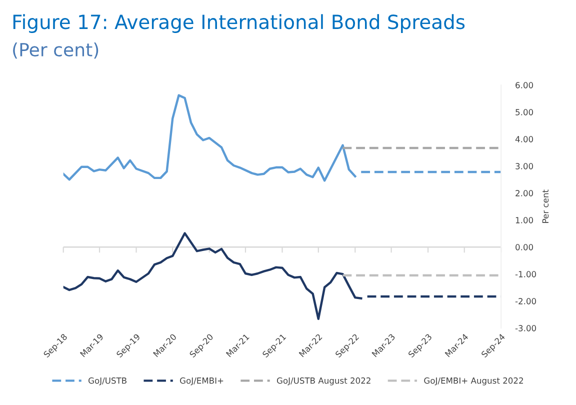 This screenshot has height=405, width=576. Describe the element at coordinates (239, 23) in the screenshot. I see `chart-title: Figure 17: Average International Bond Spreads` at that location.